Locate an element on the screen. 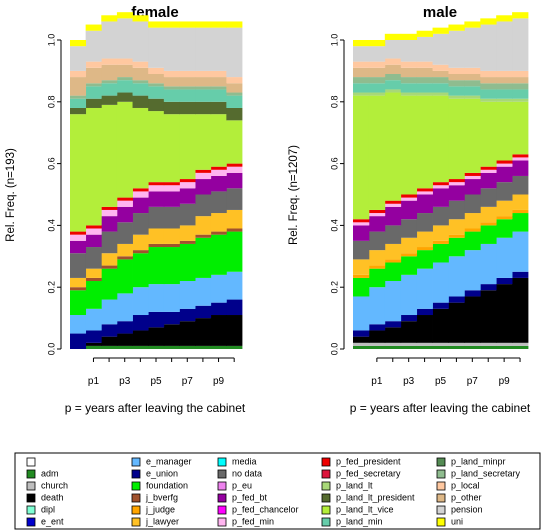  female-y-tick-label-0: 0.0 is located at coordinates (51, 349).